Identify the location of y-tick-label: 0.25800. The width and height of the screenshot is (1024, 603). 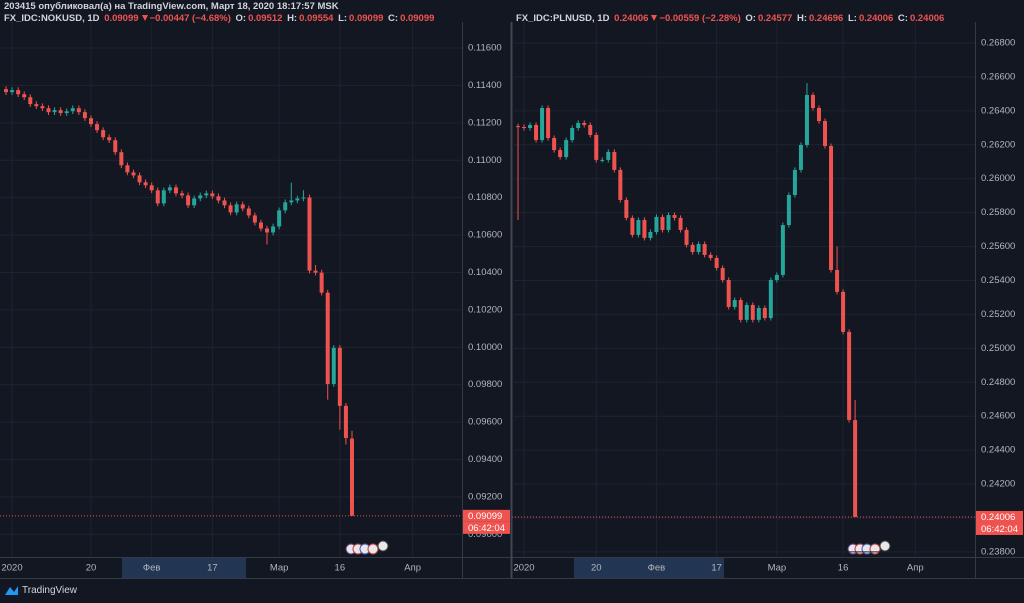
(998, 212).